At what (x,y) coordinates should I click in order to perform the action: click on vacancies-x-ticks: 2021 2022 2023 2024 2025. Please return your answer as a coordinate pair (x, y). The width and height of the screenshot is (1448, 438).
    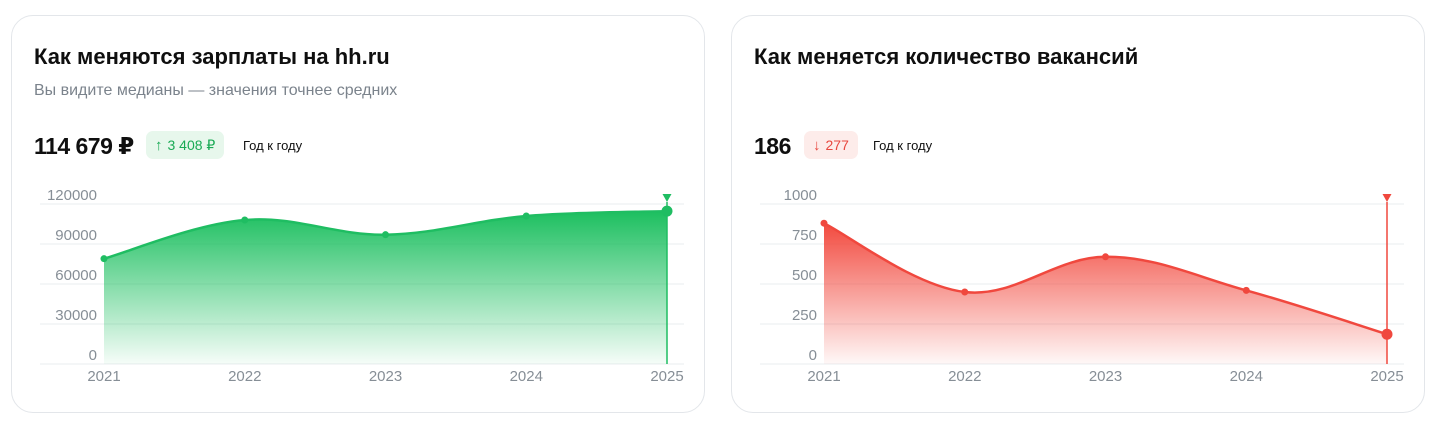
    Looking at the image, I should click on (1105, 376).